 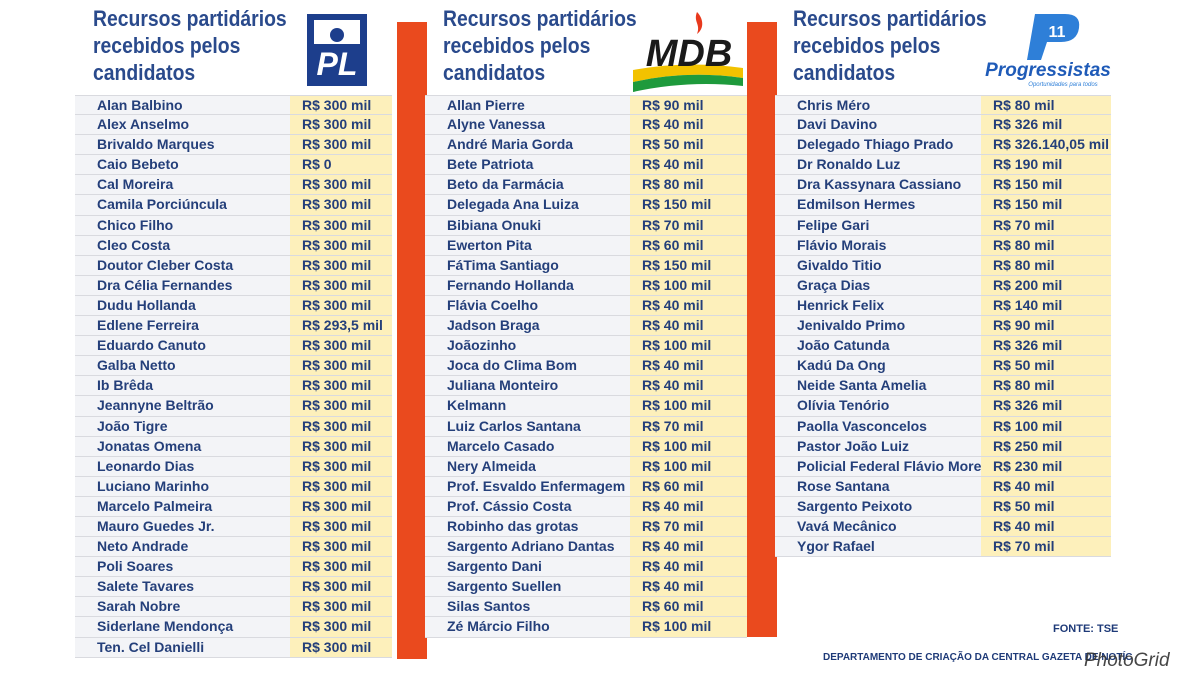 I want to click on table-row: Bete Patriota R$ 40 mil, so click(x=586, y=165).